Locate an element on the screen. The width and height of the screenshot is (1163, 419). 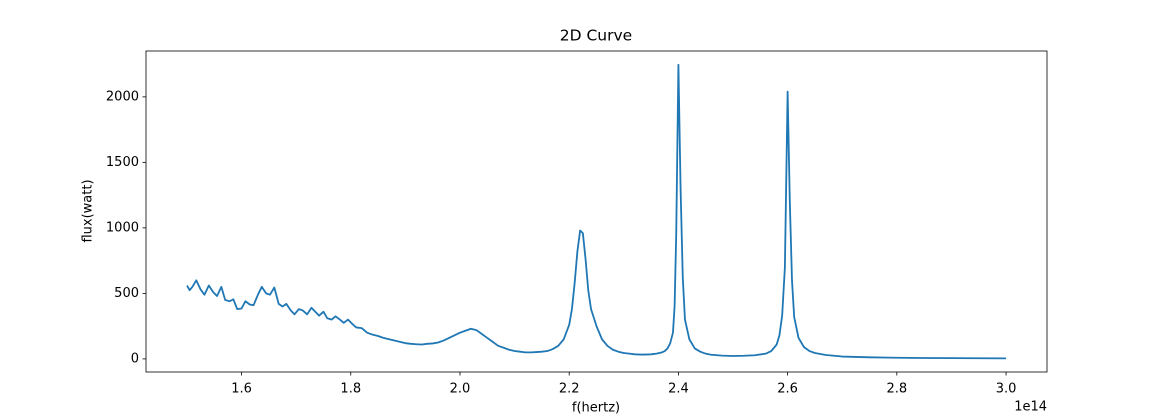
x-tick-label: 3.0 is located at coordinates (1006, 389).